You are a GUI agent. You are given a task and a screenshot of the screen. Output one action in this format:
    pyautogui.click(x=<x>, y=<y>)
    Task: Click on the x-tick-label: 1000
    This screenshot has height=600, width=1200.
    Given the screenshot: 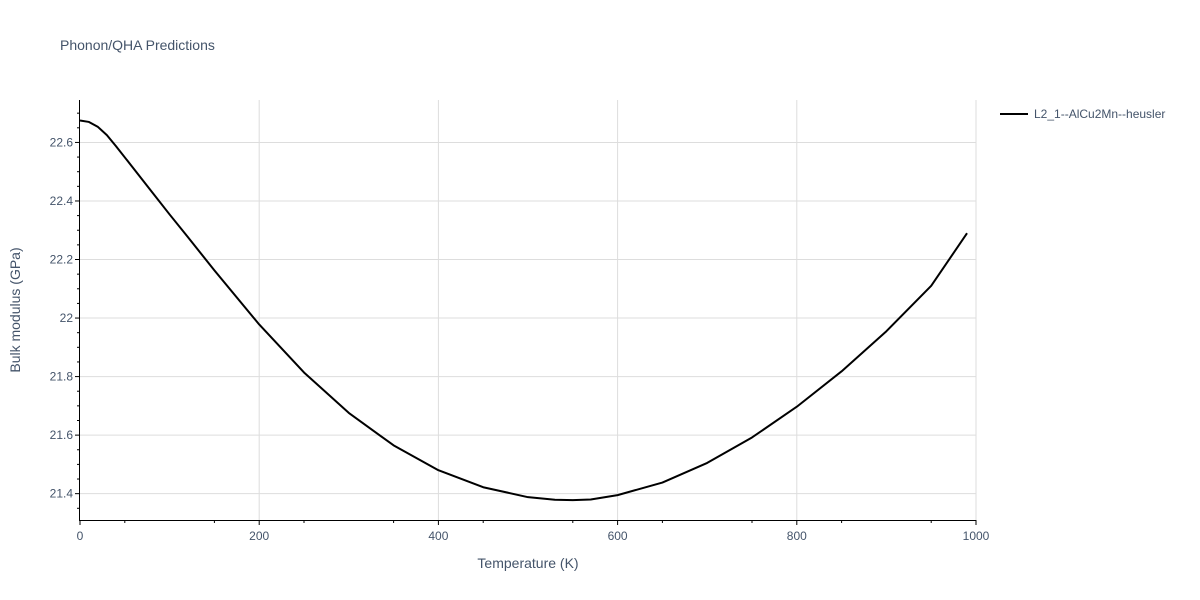 What is the action you would take?
    pyautogui.click(x=976, y=536)
    